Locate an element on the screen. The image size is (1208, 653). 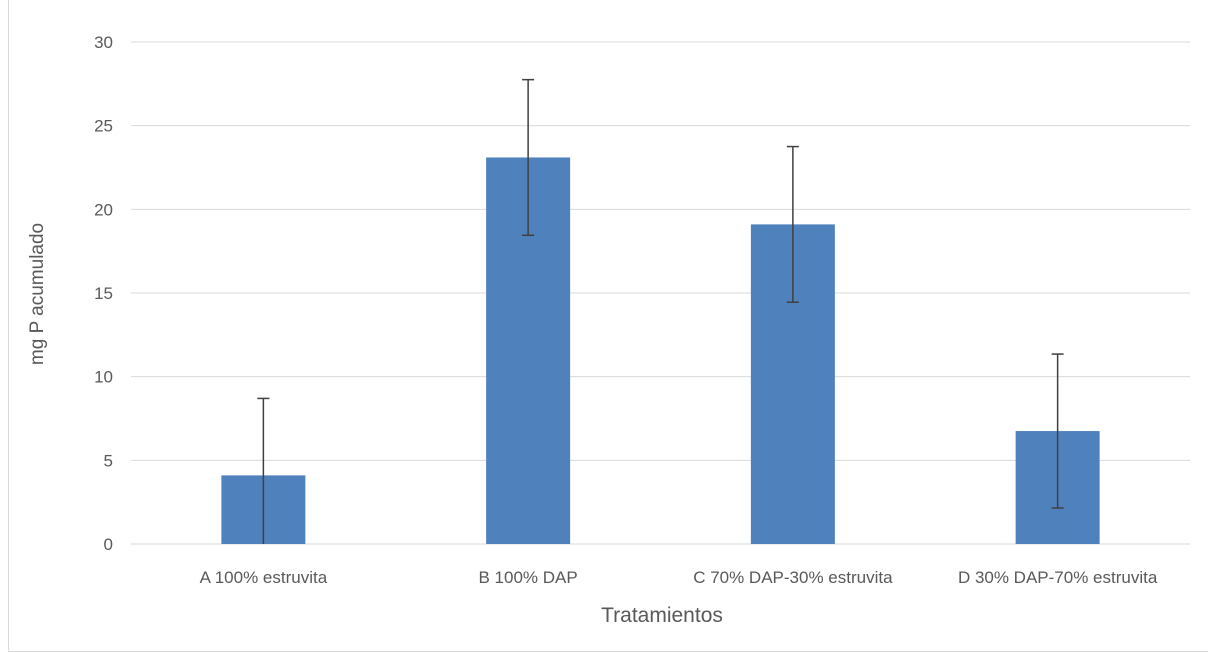
y-tick-labels: 0 5 10 15 20 25 30 is located at coordinates (103, 293).